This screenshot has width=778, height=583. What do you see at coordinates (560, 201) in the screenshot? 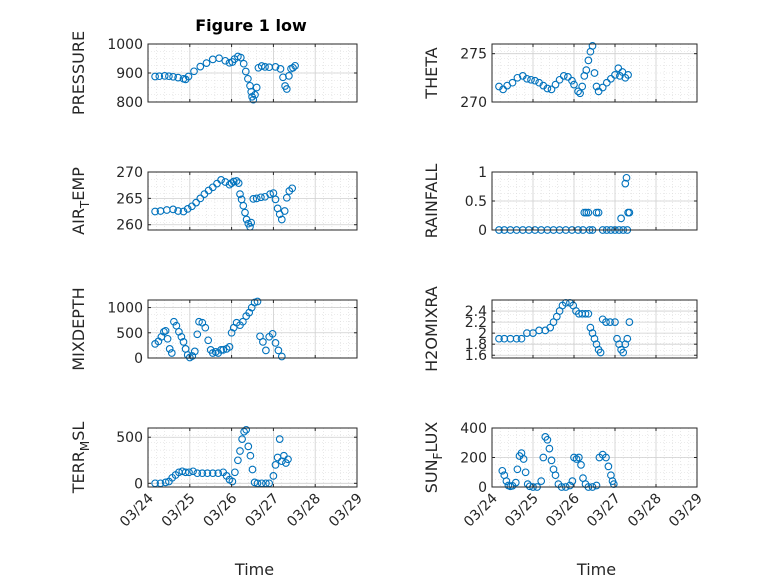
I see `panel-rainfall: 0 0.5 1 RAINFALL` at bounding box center [560, 201].